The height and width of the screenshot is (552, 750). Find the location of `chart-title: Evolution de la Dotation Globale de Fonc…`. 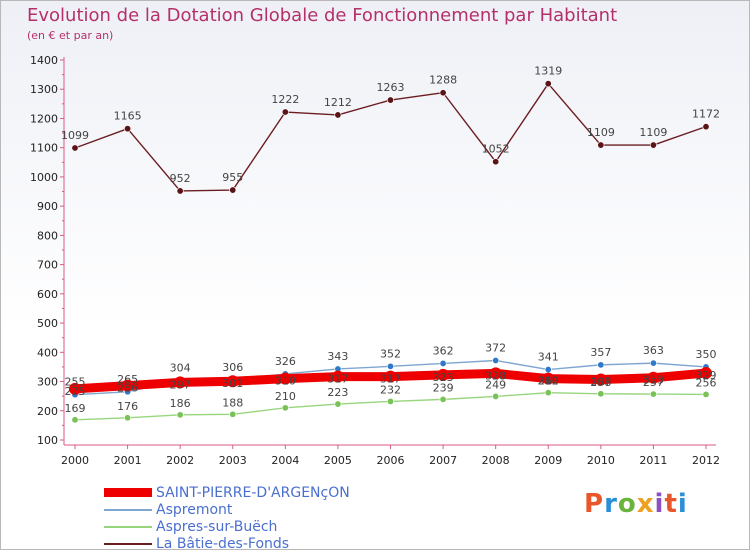

chart-title: Evolution de la Dotation Globale de Fonc… is located at coordinates (322, 15).